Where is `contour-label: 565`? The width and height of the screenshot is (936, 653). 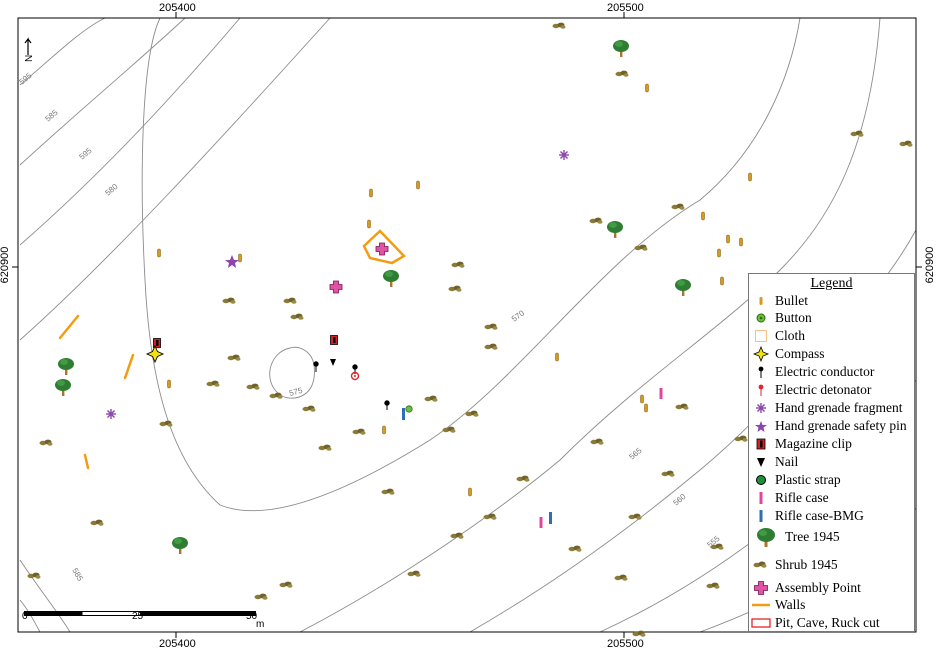
contour-label: 565 is located at coordinates (636, 454).